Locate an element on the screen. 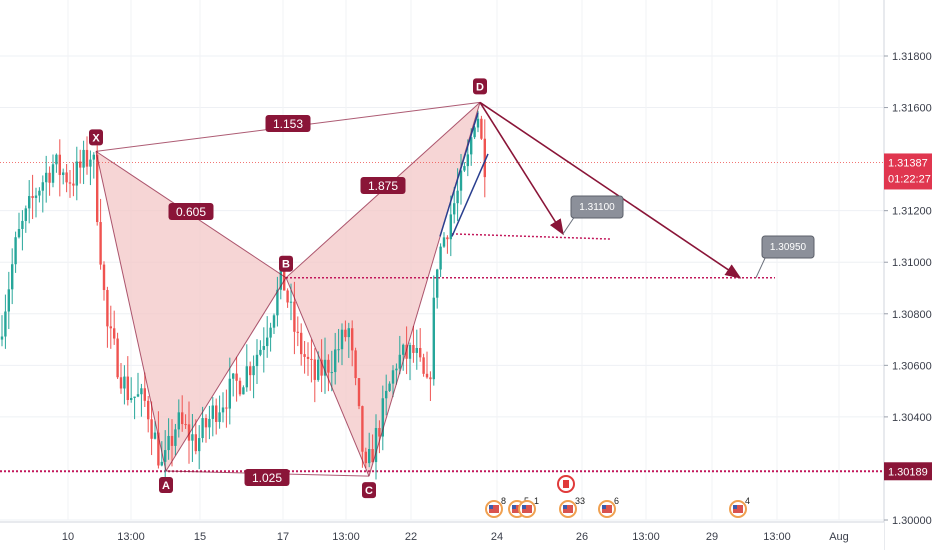  event-markers: 8513364 is located at coordinates (617, 496).